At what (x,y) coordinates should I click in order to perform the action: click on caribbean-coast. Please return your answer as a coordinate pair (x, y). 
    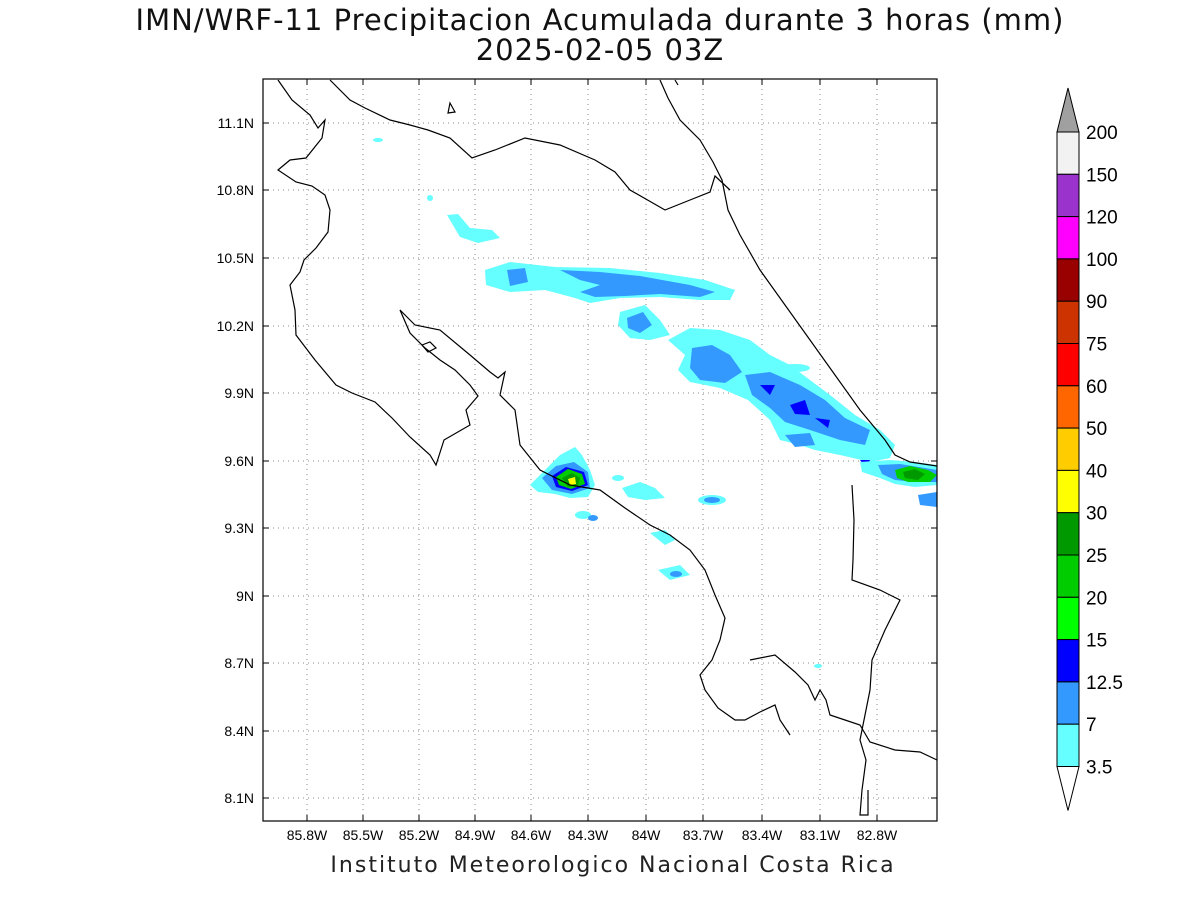
    Looking at the image, I should click on (798, 273).